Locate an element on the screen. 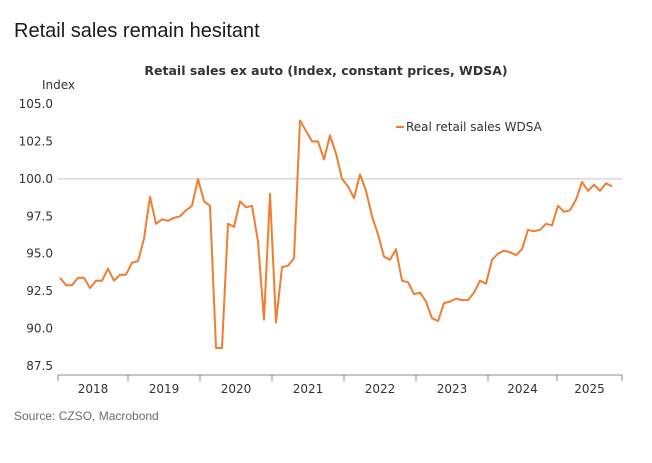  y-tick-label: 102.5 is located at coordinates (36, 141).